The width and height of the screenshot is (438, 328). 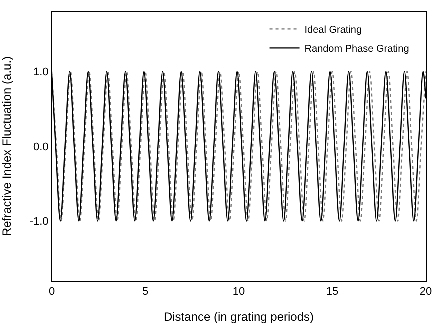 What do you see at coordinates (41, 147) in the screenshot?
I see `y-tick-label: 0.0` at bounding box center [41, 147].